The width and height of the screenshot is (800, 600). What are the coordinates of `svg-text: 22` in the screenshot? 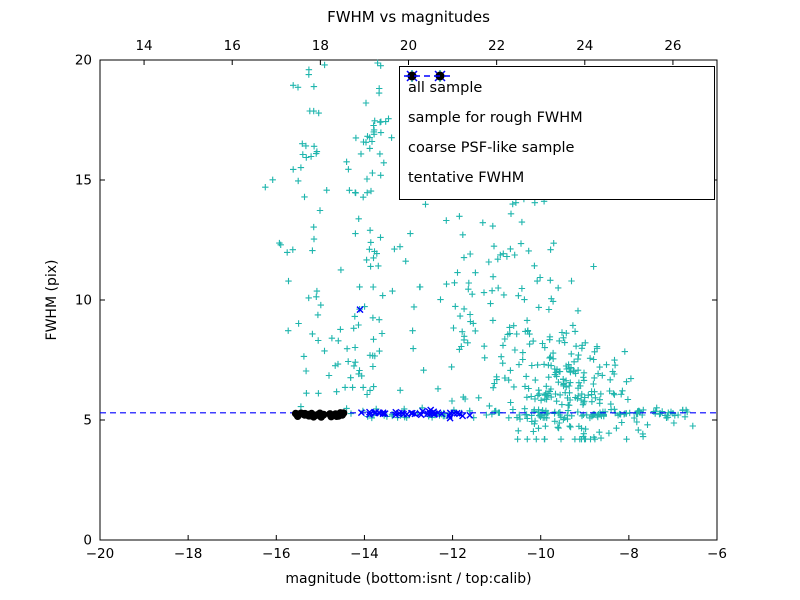 It's located at (496, 46).